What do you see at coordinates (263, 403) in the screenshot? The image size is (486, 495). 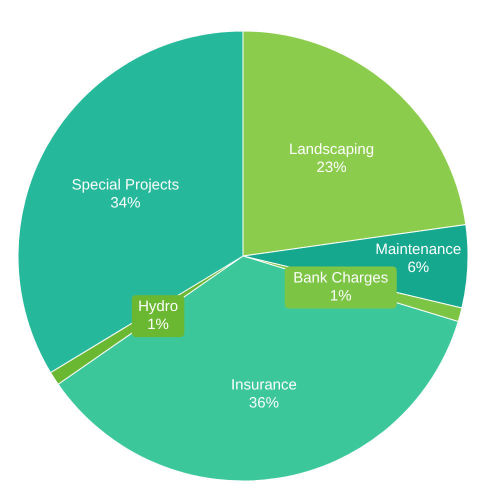 I see `data-label: 36%` at bounding box center [263, 403].